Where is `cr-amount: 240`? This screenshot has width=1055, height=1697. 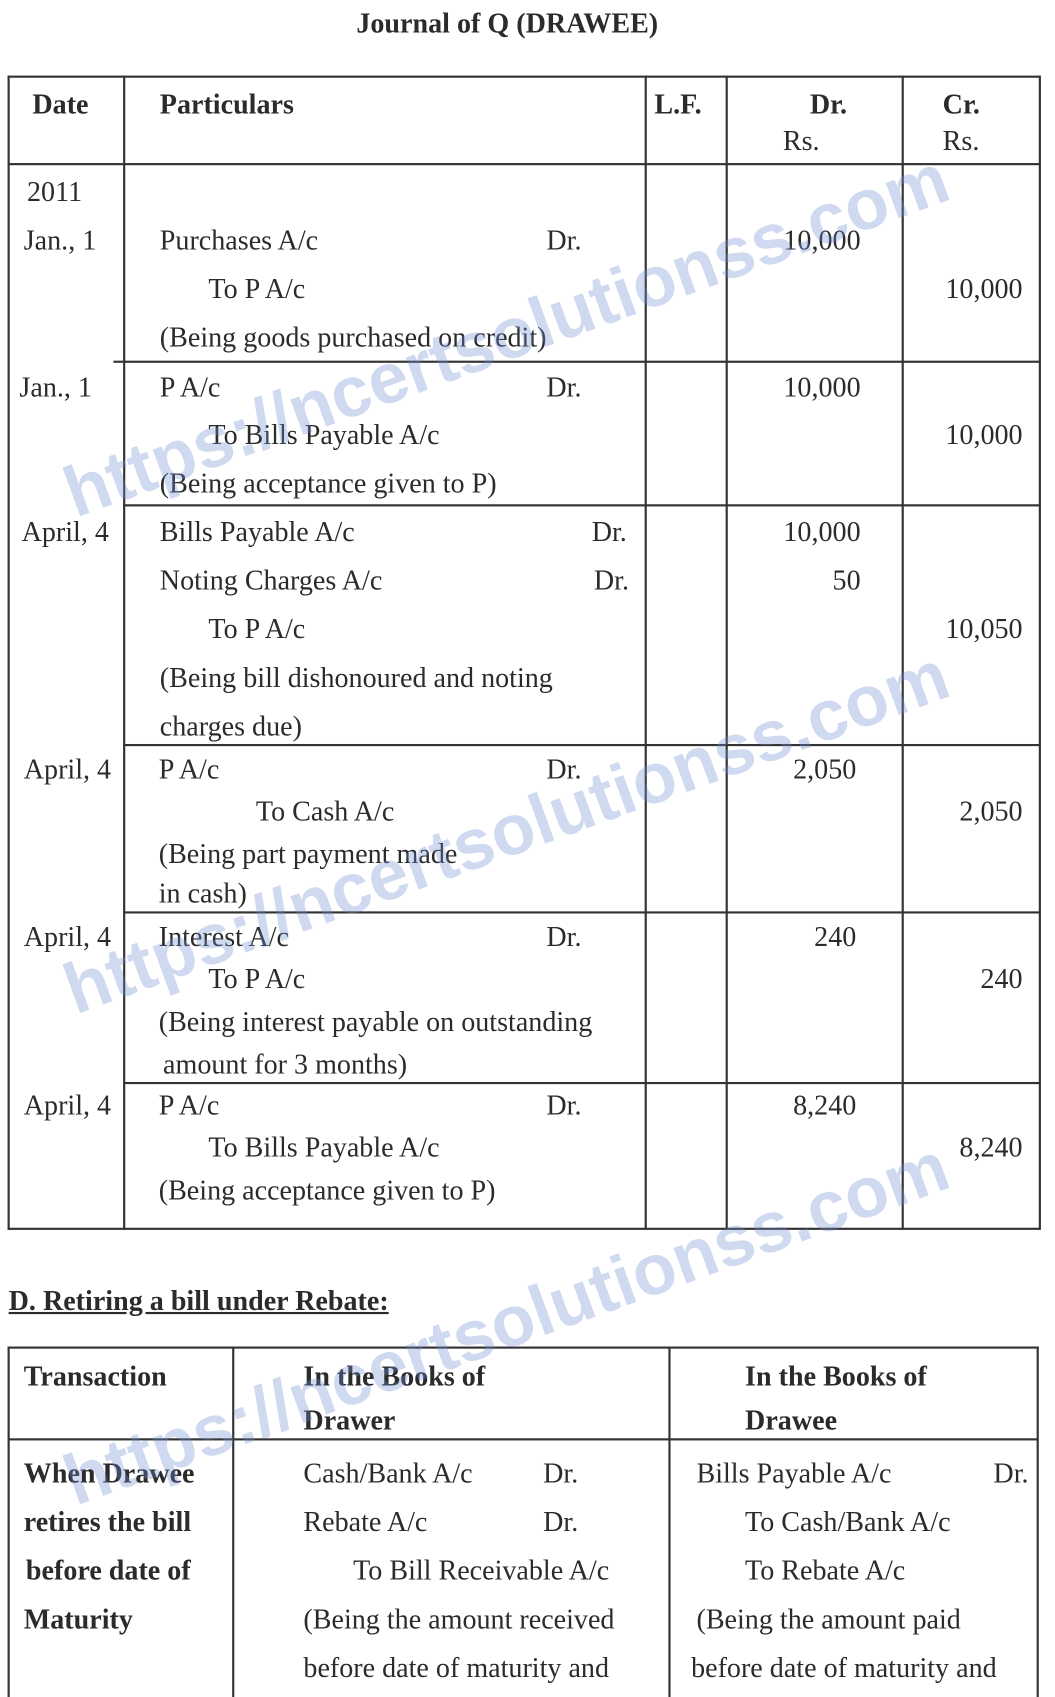 cr-amount: 240 is located at coordinates (1001, 979).